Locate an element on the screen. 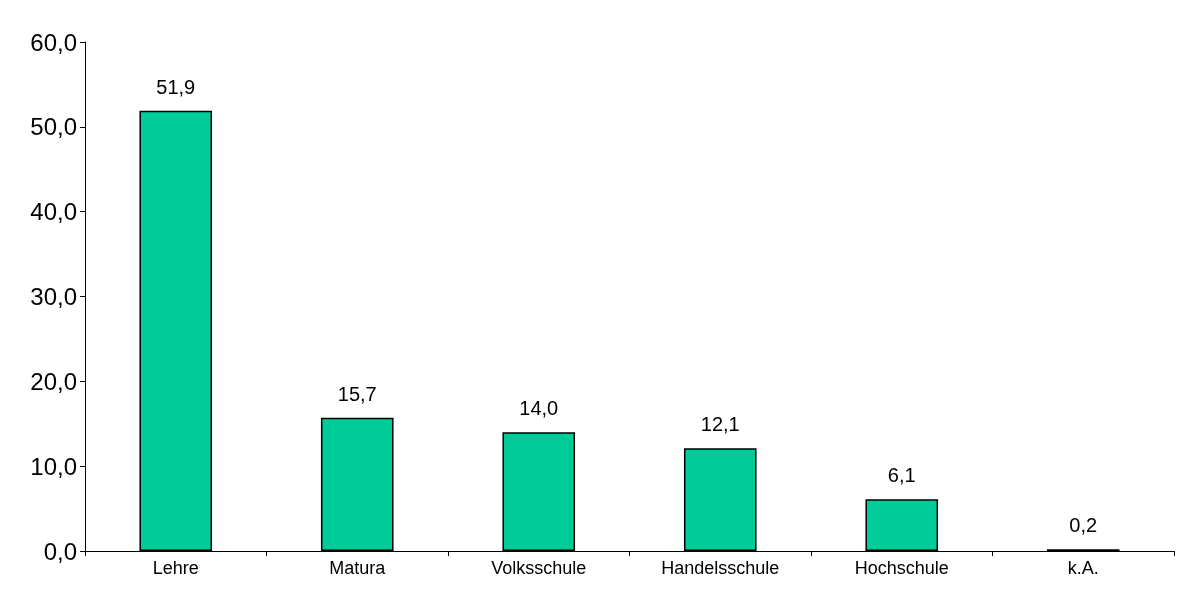 This screenshot has width=1204, height=591. x-tick-label: Lehre is located at coordinates (175, 568).